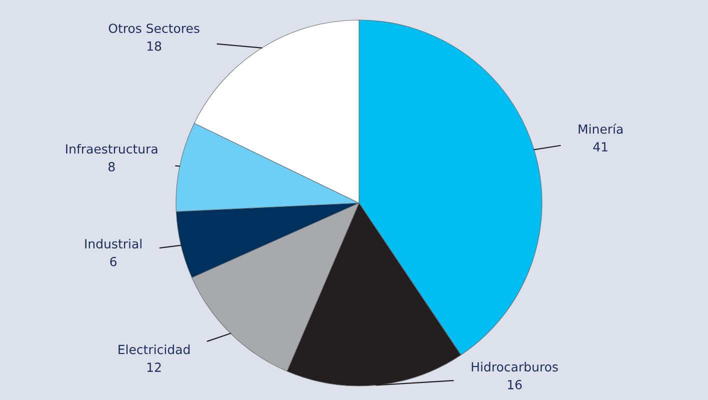 The height and width of the screenshot is (400, 708). Describe the element at coordinates (600, 129) in the screenshot. I see `slice-label: Minería` at that location.